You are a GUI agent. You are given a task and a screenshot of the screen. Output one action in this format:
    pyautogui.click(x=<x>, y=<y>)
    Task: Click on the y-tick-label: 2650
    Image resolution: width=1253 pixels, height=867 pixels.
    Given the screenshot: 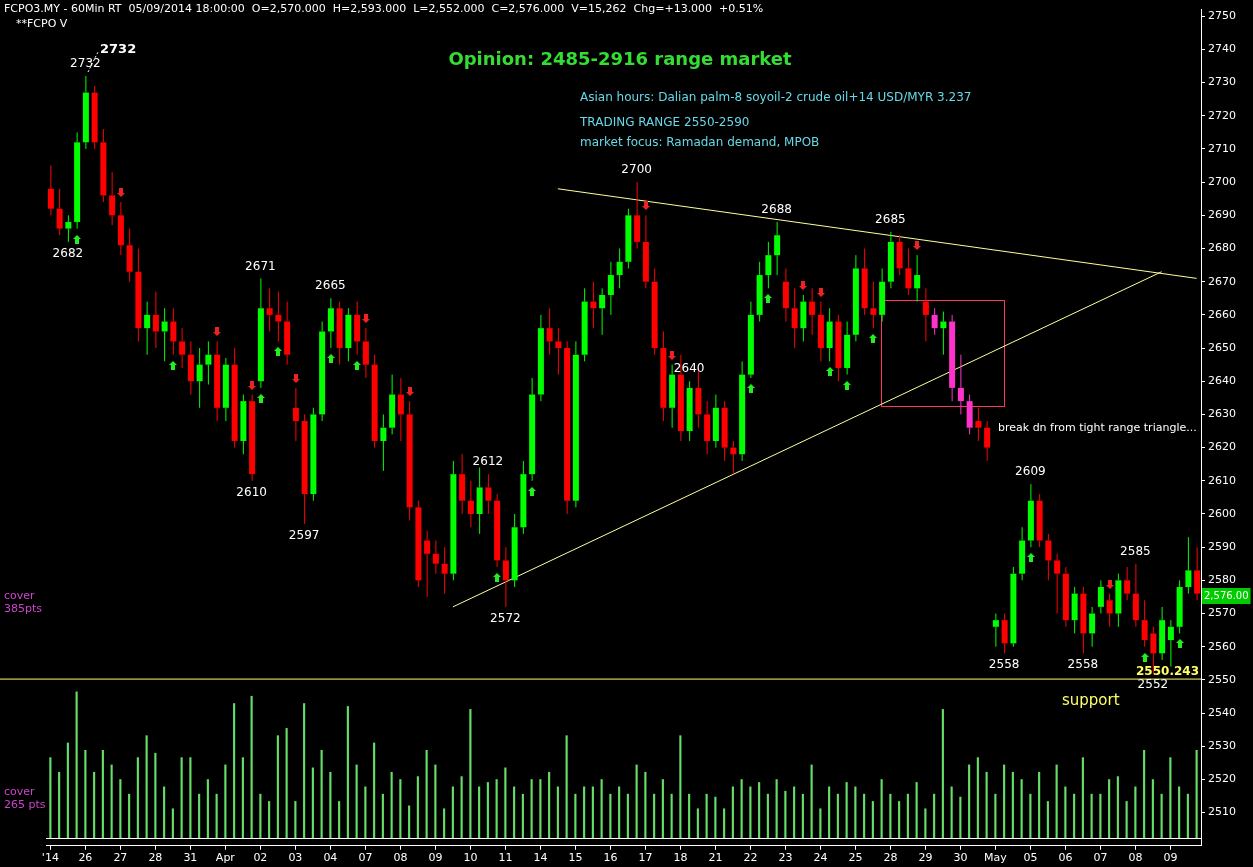 What is the action you would take?
    pyautogui.click(x=1222, y=347)
    